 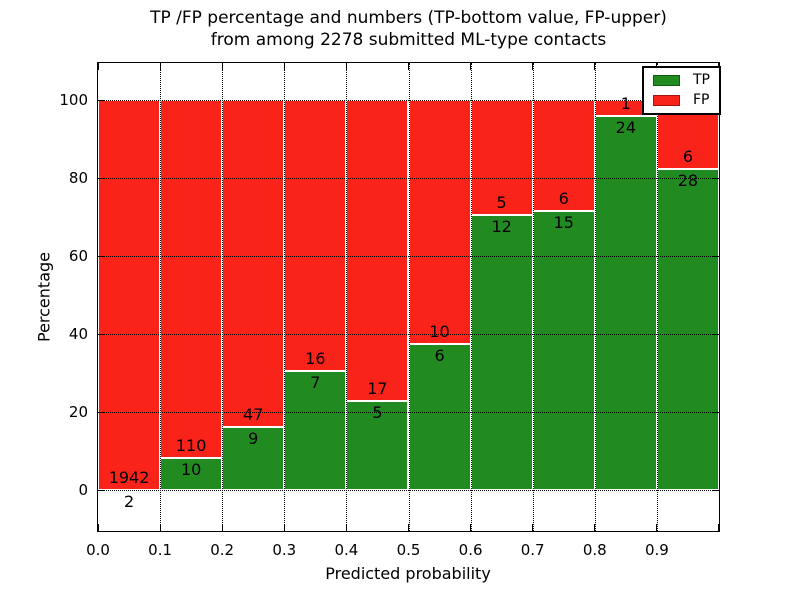 I want to click on x-tick-label: 0.6, so click(x=470, y=550).